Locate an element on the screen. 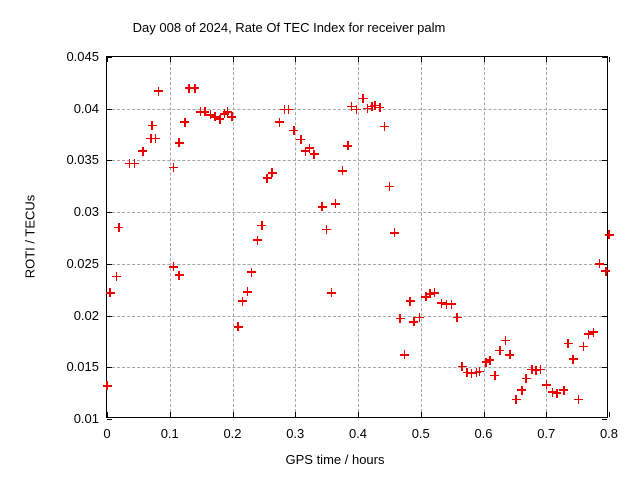 The height and width of the screenshot is (480, 640). x-tick-label: 0.1 is located at coordinates (169, 433).